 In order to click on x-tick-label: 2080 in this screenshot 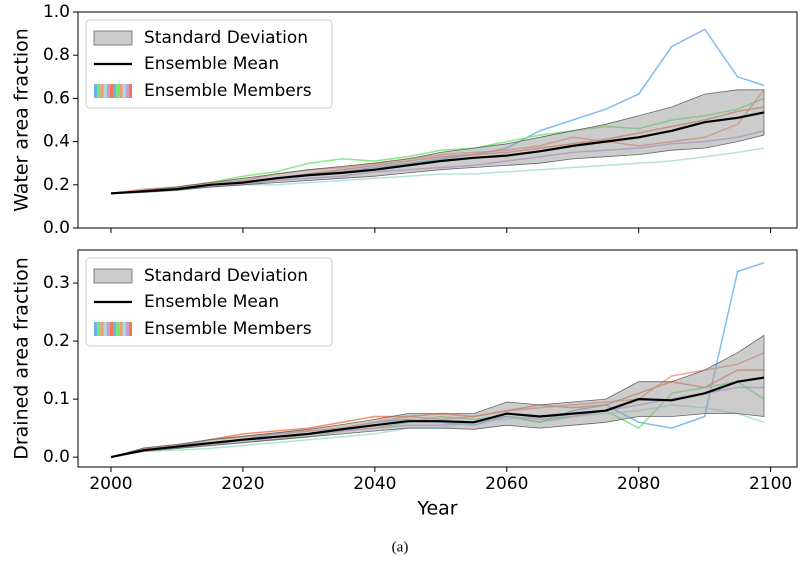, I will do `click(638, 484)`.